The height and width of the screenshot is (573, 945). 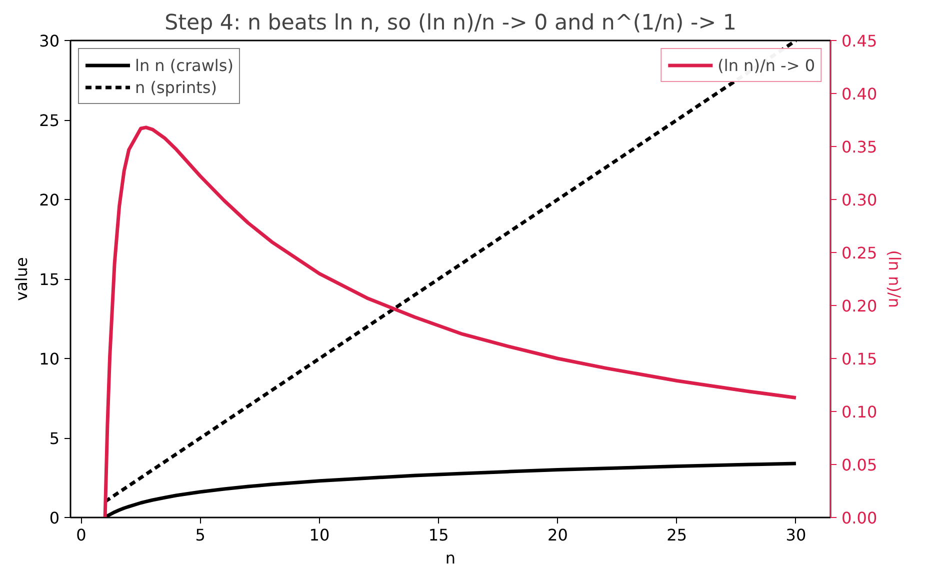 I want to click on y2-axis-title: (ln n)/n, so click(x=894, y=279).